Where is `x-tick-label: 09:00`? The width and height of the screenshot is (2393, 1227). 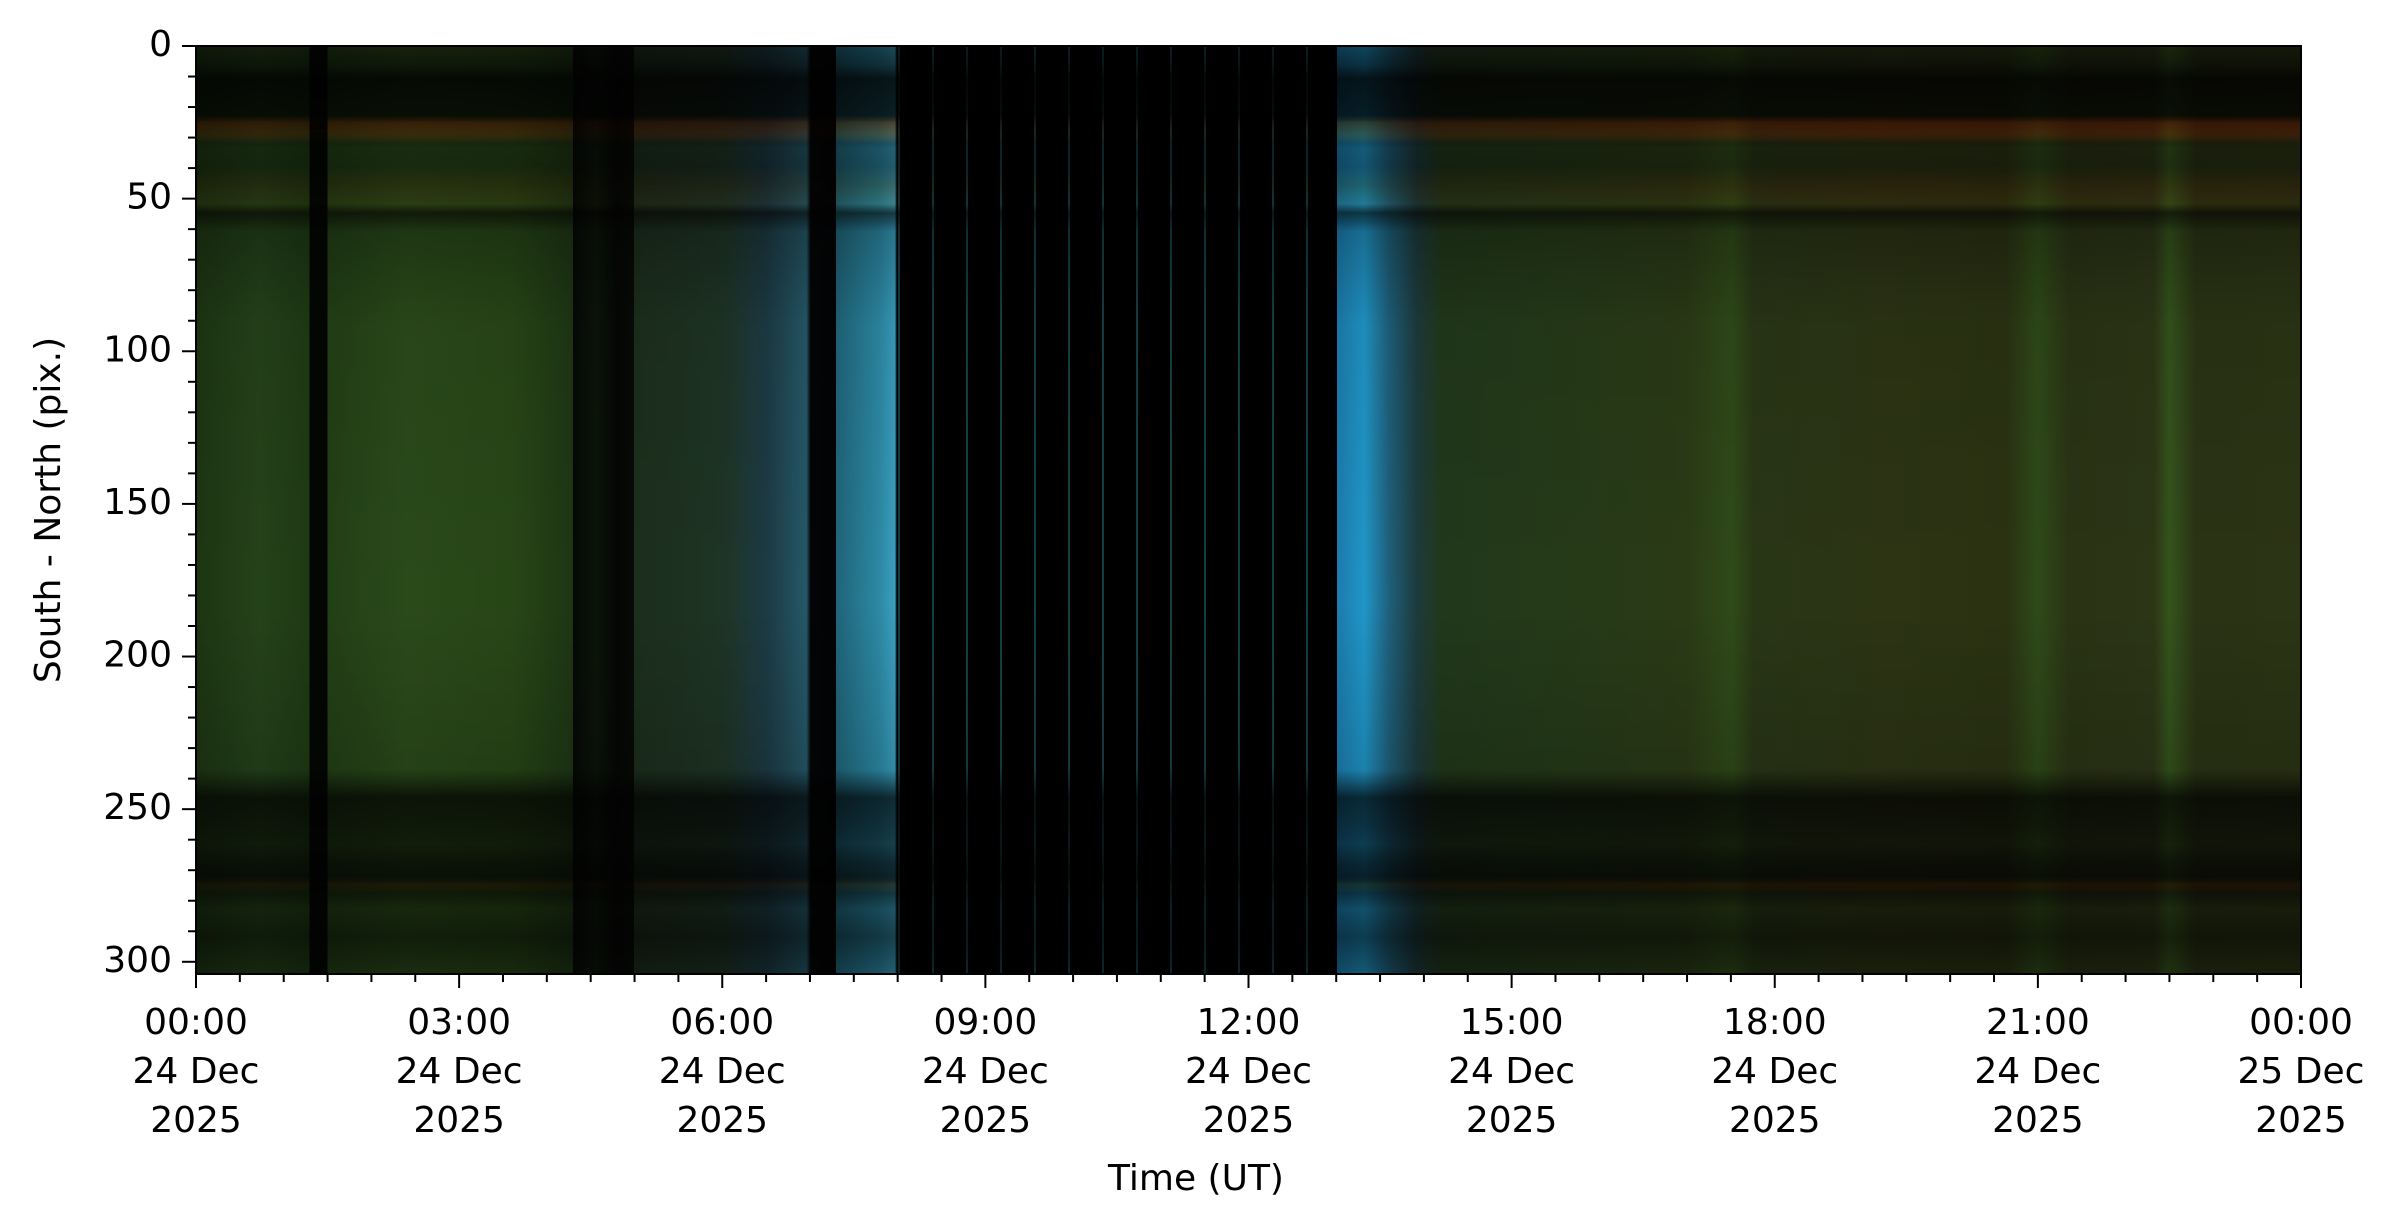 x-tick-label: 09:00 is located at coordinates (986, 1022).